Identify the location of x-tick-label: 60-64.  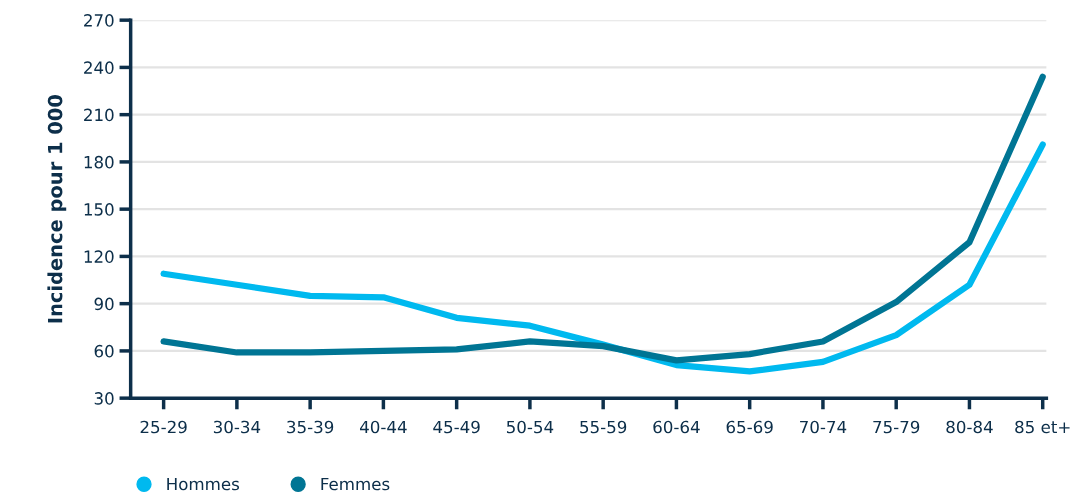
(676, 427).